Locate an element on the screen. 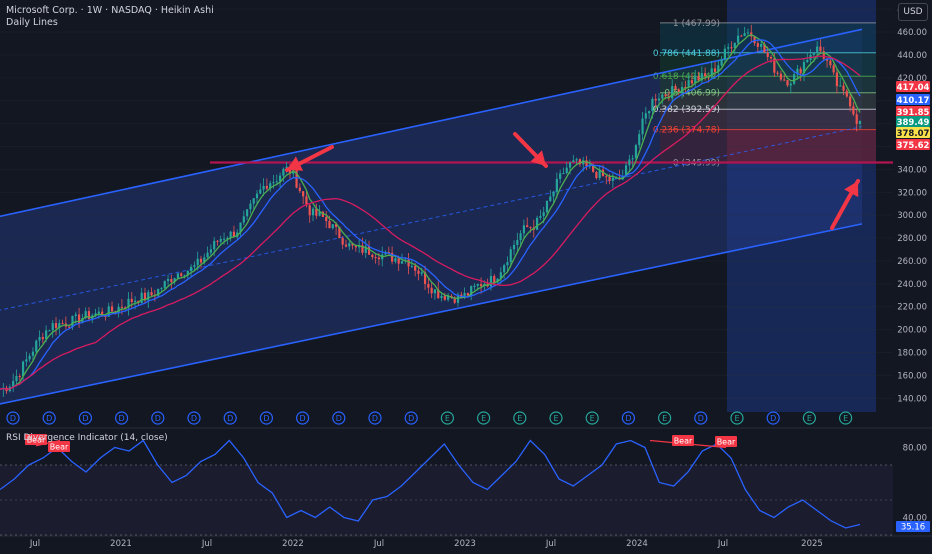 The image size is (932, 554). price-tick-label: 420.00 is located at coordinates (912, 79).